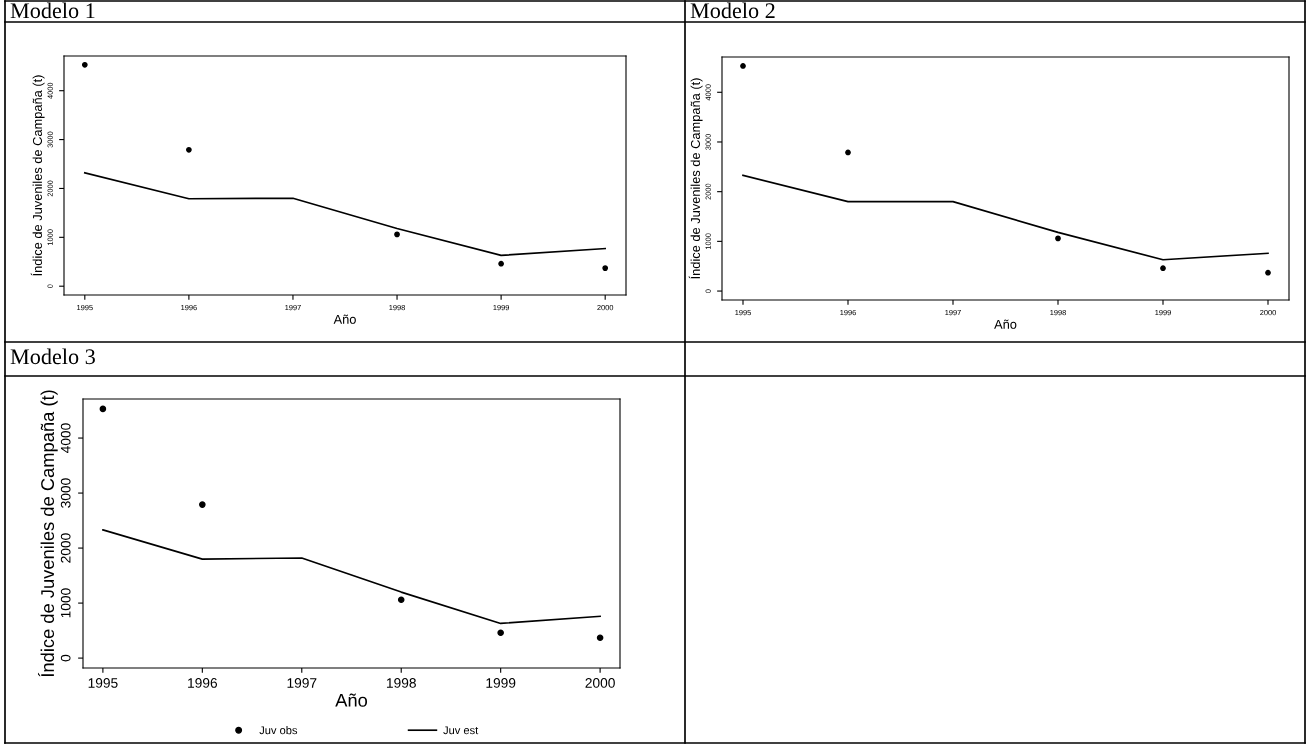 The height and width of the screenshot is (744, 1309). Describe the element at coordinates (52, 10) in the screenshot. I see `chart-title: Modelo 1` at that location.